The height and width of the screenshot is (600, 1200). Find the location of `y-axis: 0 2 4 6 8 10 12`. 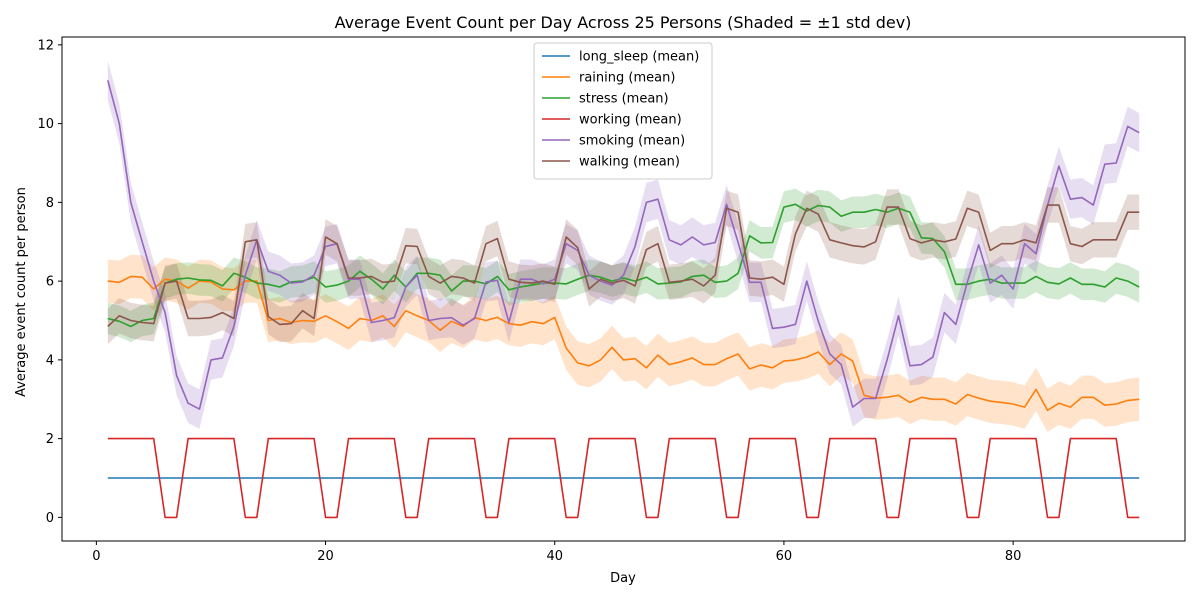

y-axis: 0 2 4 6 8 10 12 is located at coordinates (49, 282).